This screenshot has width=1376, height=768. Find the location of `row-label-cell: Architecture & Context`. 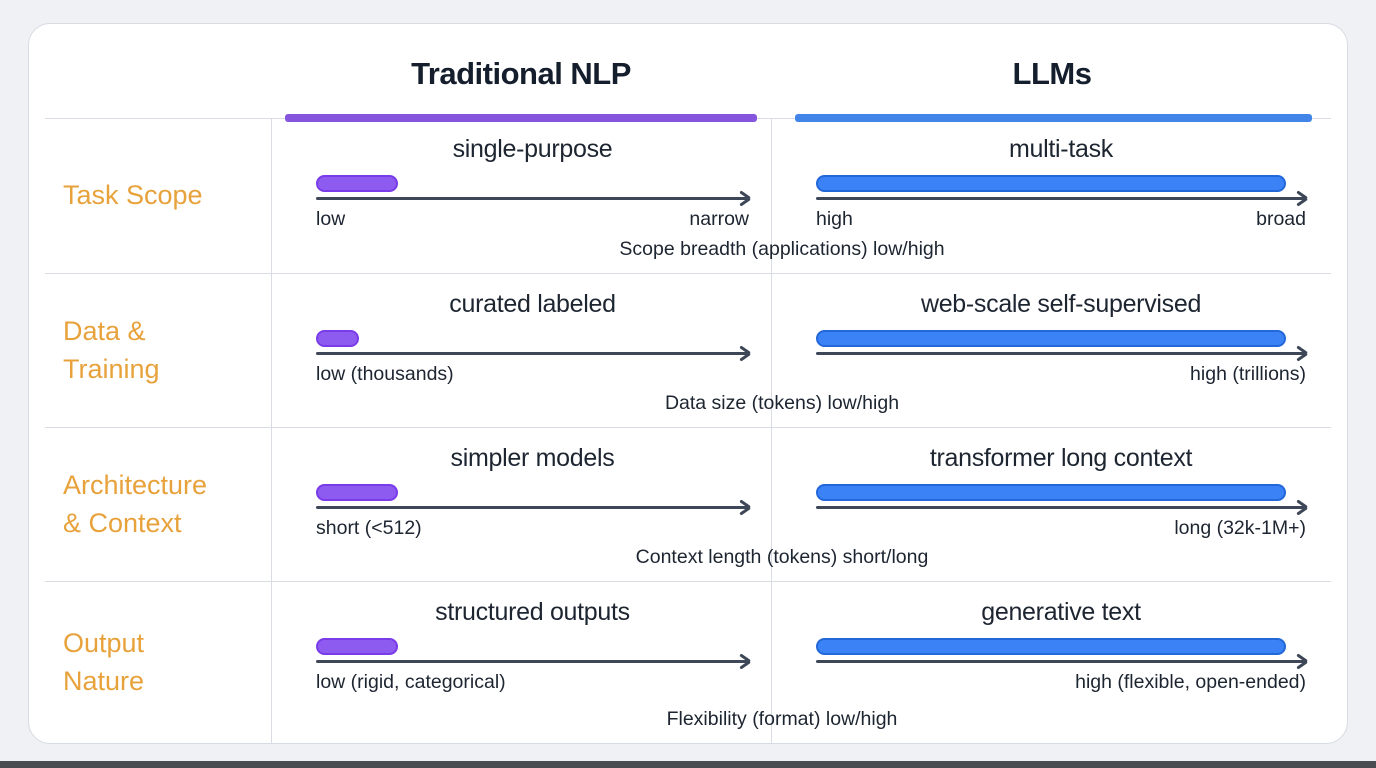

row-label-cell: Architecture & Context is located at coordinates (158, 504).